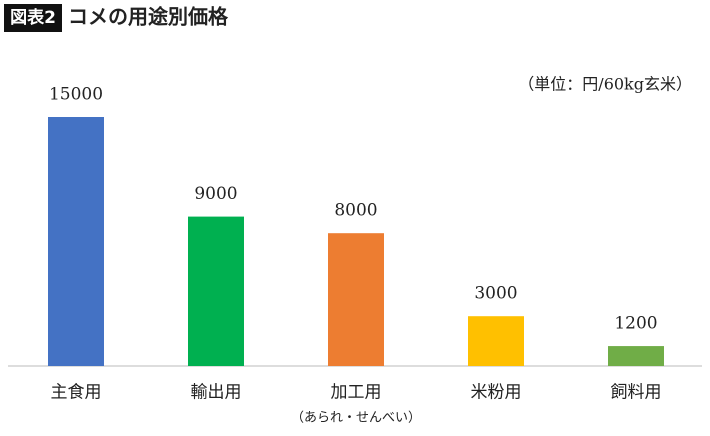 Image resolution: width=710 pixels, height=436 pixels. I want to click on value-label: 15000, so click(76, 95).